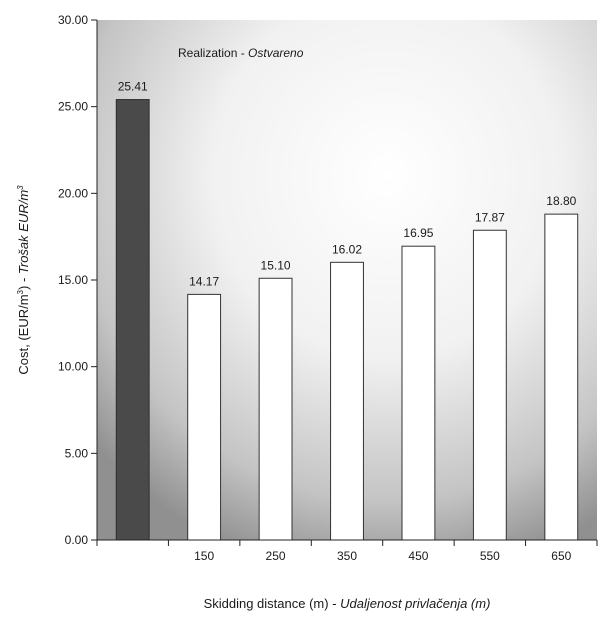  Describe the element at coordinates (561, 201) in the screenshot. I see `data-label: 18.80` at that location.